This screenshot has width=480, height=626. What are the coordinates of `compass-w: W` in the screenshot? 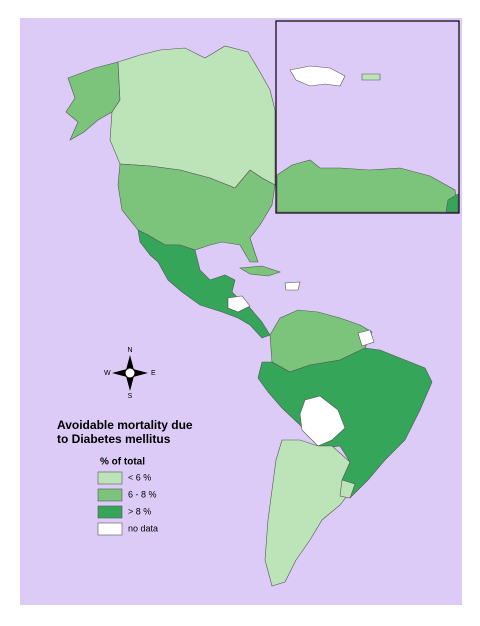 It's located at (107, 373).